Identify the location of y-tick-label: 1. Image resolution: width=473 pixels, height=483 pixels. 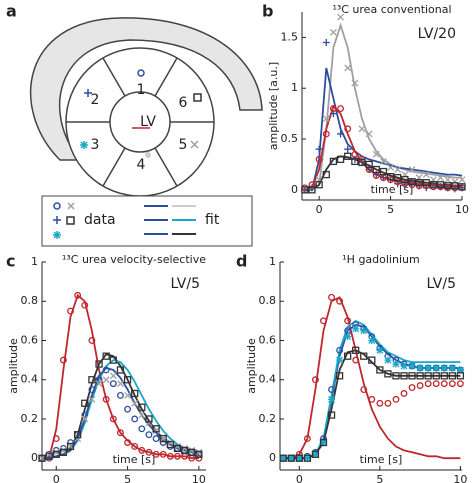
(34, 261).